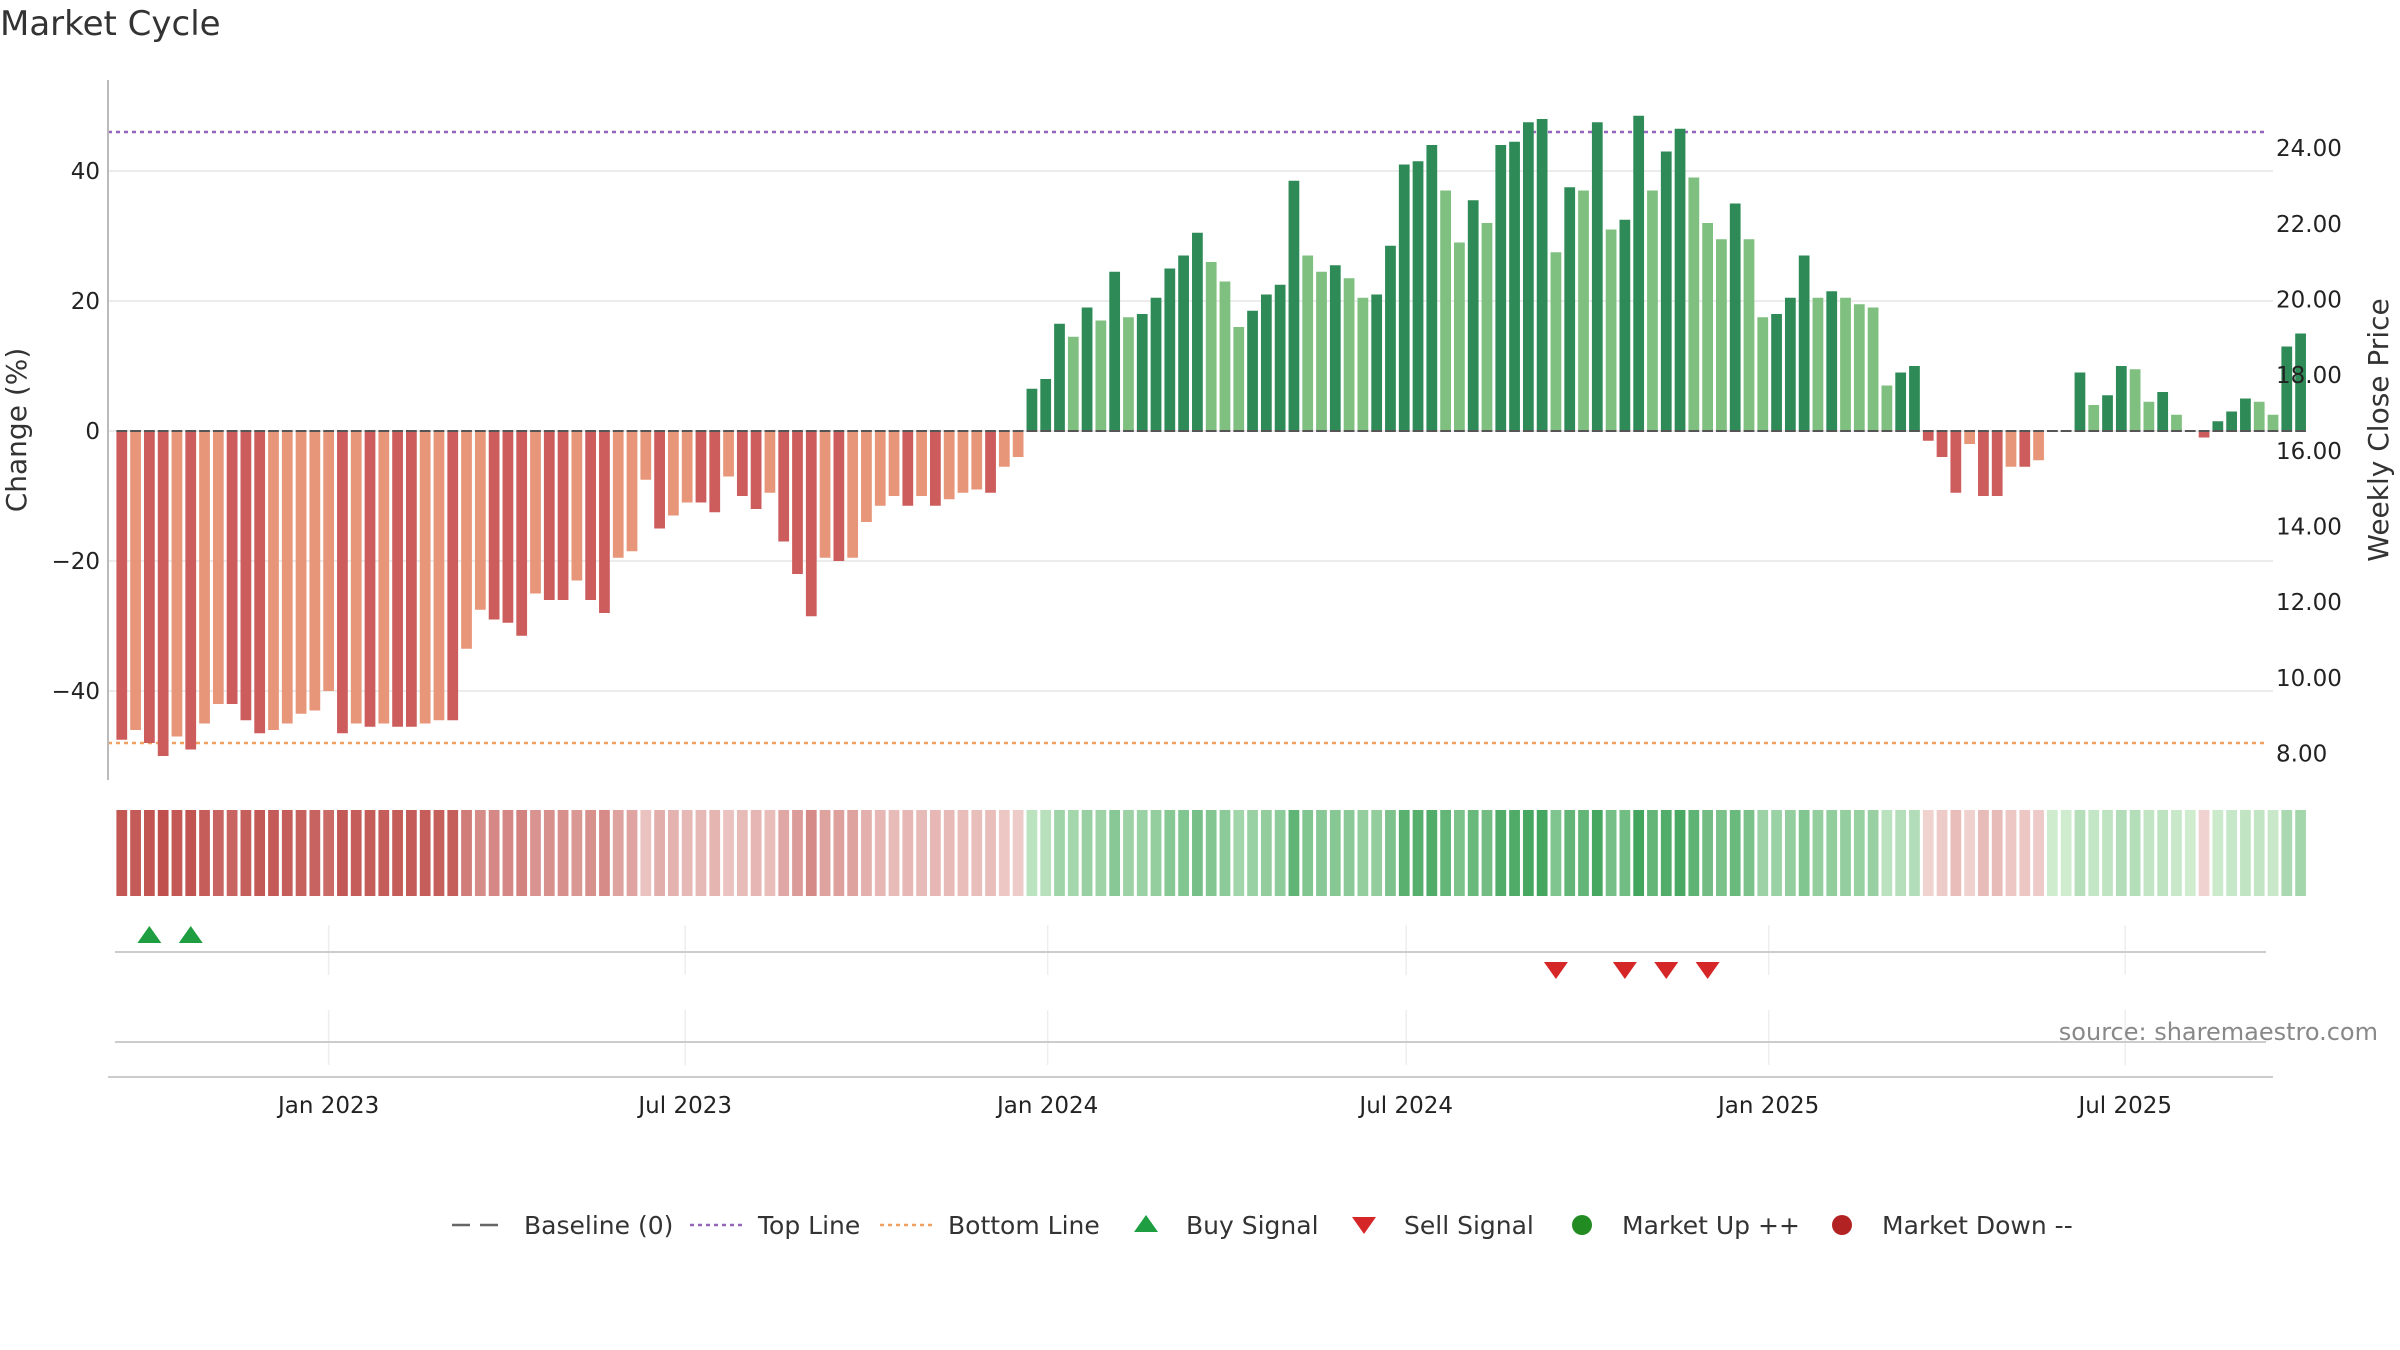 This screenshot has width=2400, height=1350. What do you see at coordinates (1767, 1106) in the screenshot?
I see `x-tick-label: Jan 2025` at bounding box center [1767, 1106].